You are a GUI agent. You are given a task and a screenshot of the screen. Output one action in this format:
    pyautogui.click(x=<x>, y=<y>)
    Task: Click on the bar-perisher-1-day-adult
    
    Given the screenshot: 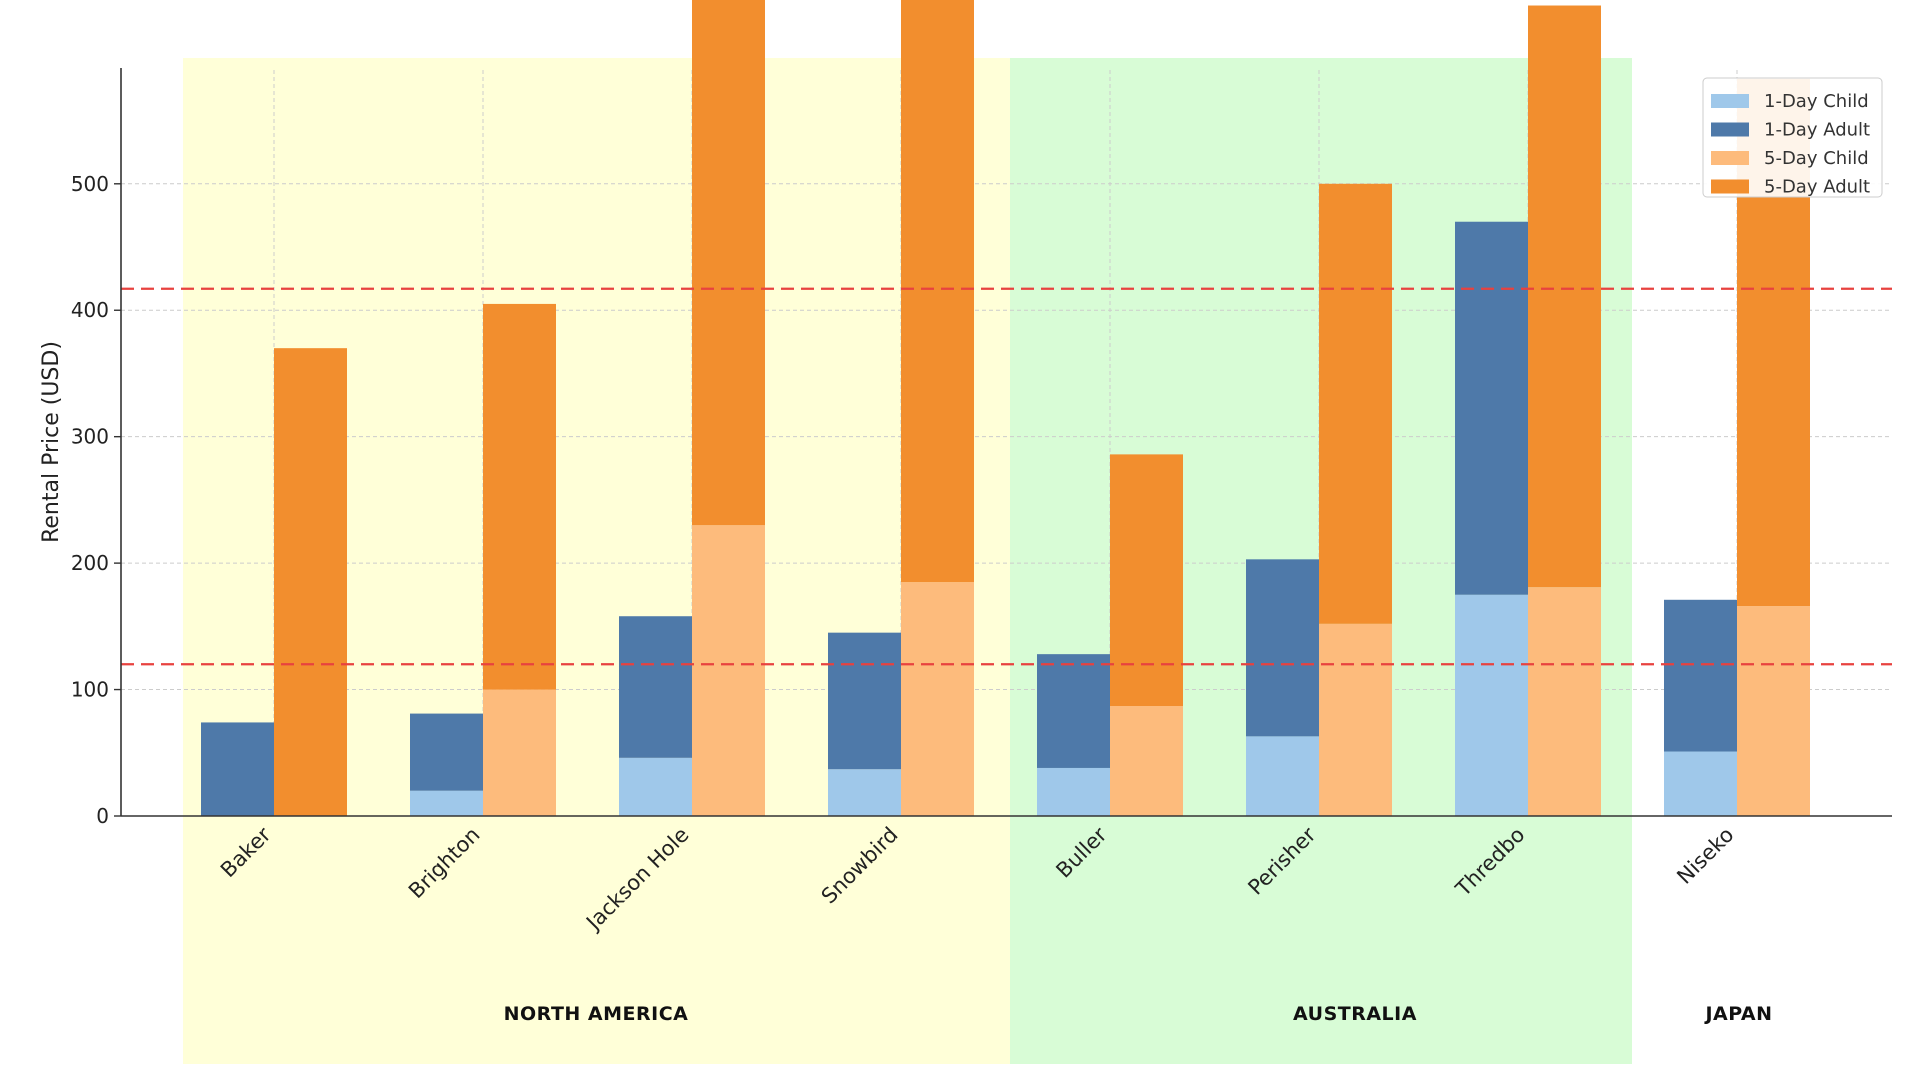 What is the action you would take?
    pyautogui.click(x=1282, y=648)
    